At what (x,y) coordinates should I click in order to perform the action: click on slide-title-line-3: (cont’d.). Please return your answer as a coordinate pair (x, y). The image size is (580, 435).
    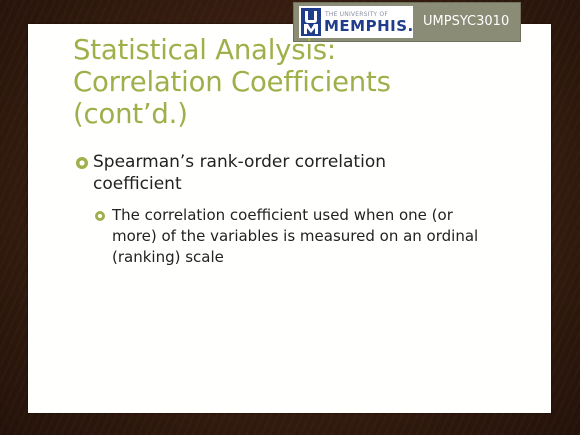
    Looking at the image, I should click on (288, 114).